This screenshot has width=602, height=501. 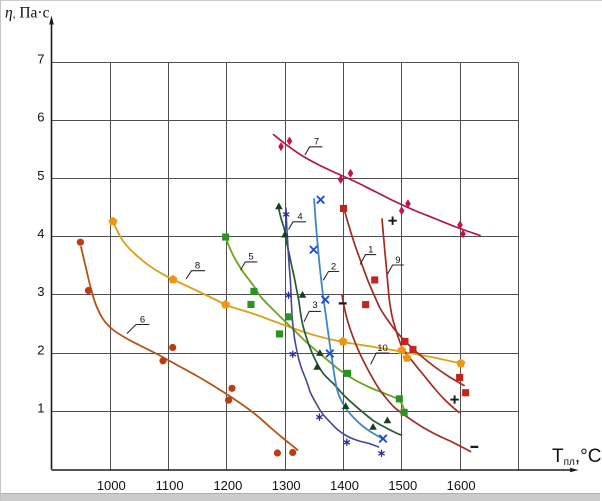 I want to click on svg-text: 8, so click(x=197, y=266).